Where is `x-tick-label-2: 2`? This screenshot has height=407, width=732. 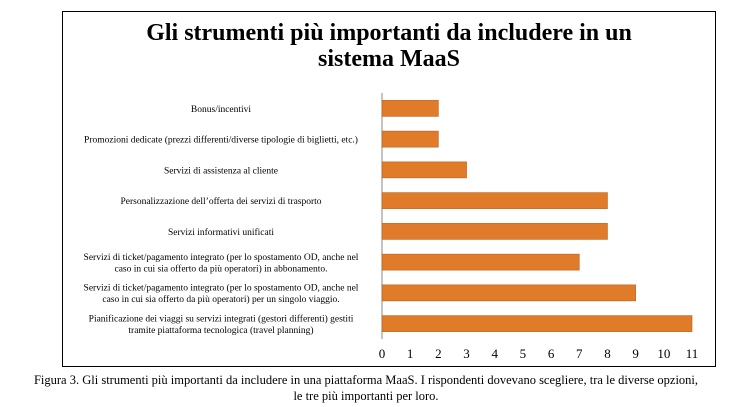 x-tick-label-2: 2 is located at coordinates (438, 353).